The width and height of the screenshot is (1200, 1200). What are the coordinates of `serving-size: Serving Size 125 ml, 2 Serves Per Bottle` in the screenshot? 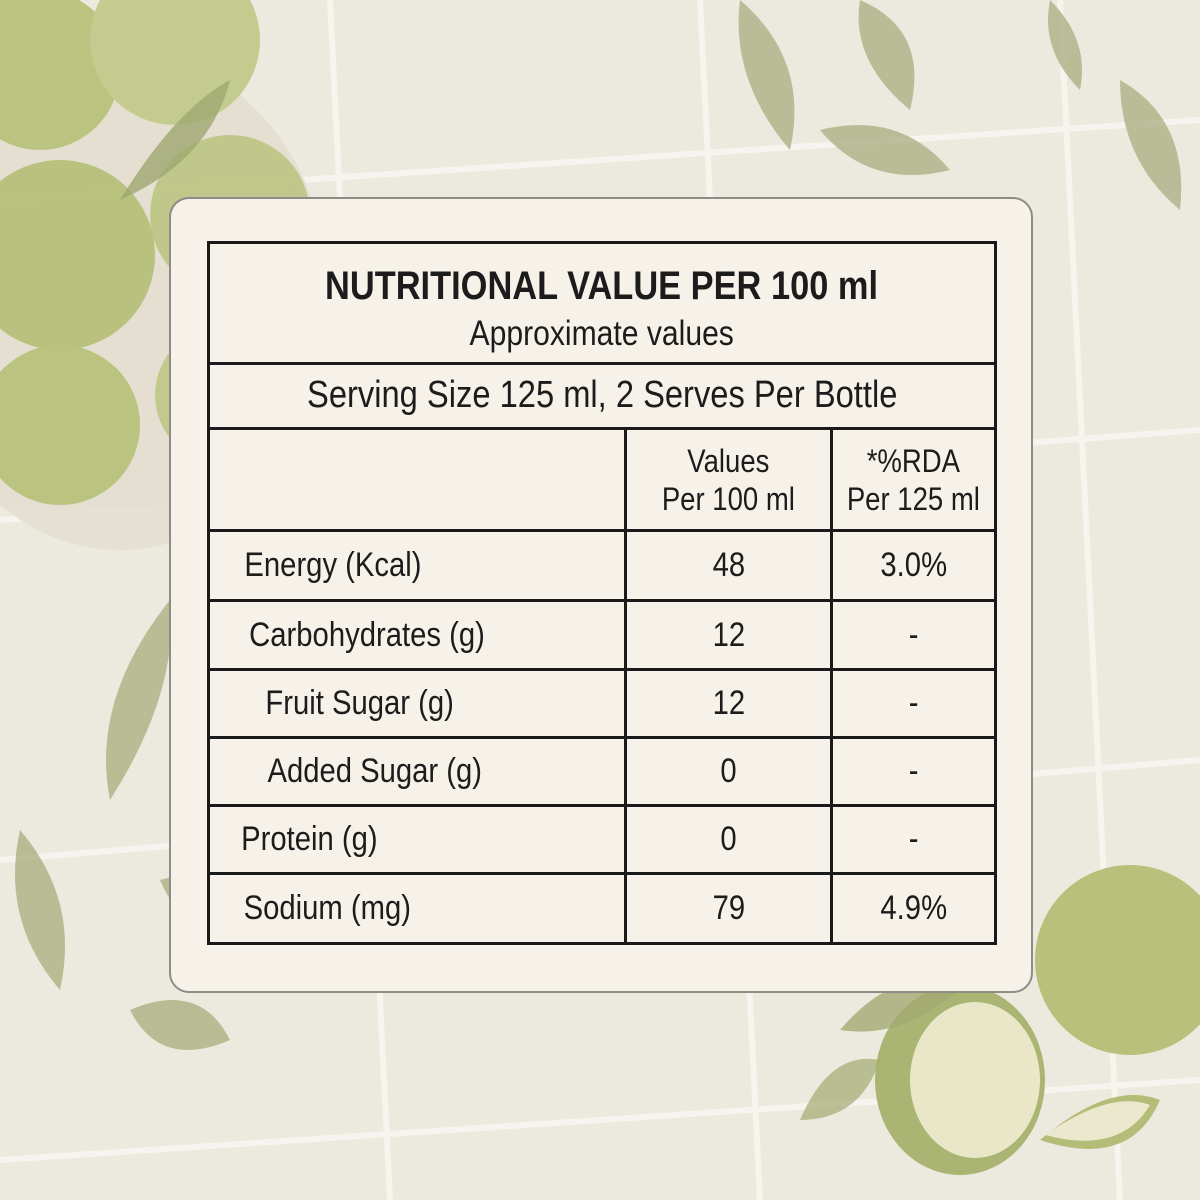 It's located at (602, 397).